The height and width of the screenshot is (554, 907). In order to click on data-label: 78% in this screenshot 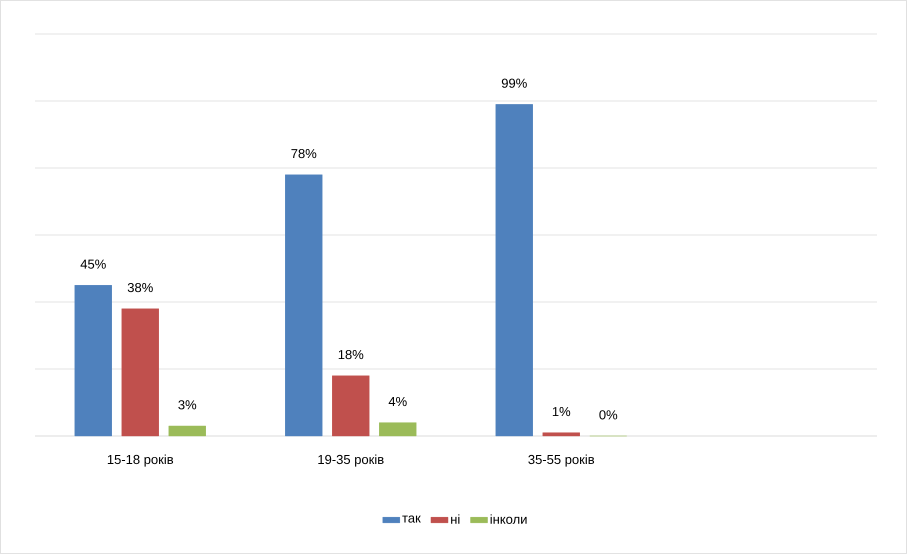, I will do `click(303, 153)`.